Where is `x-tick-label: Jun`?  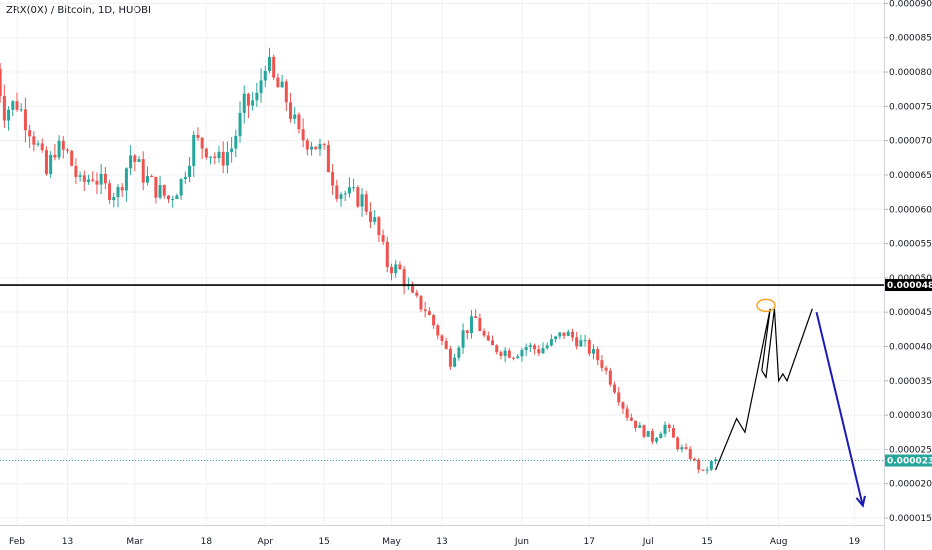
x-tick-label: Jun is located at coordinates (521, 542).